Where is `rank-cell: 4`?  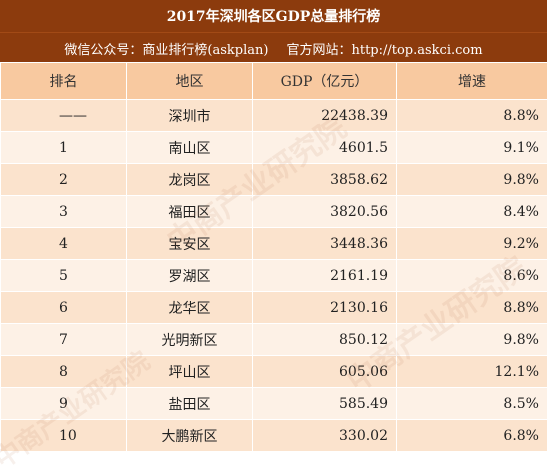 rank-cell: 4 is located at coordinates (64, 244).